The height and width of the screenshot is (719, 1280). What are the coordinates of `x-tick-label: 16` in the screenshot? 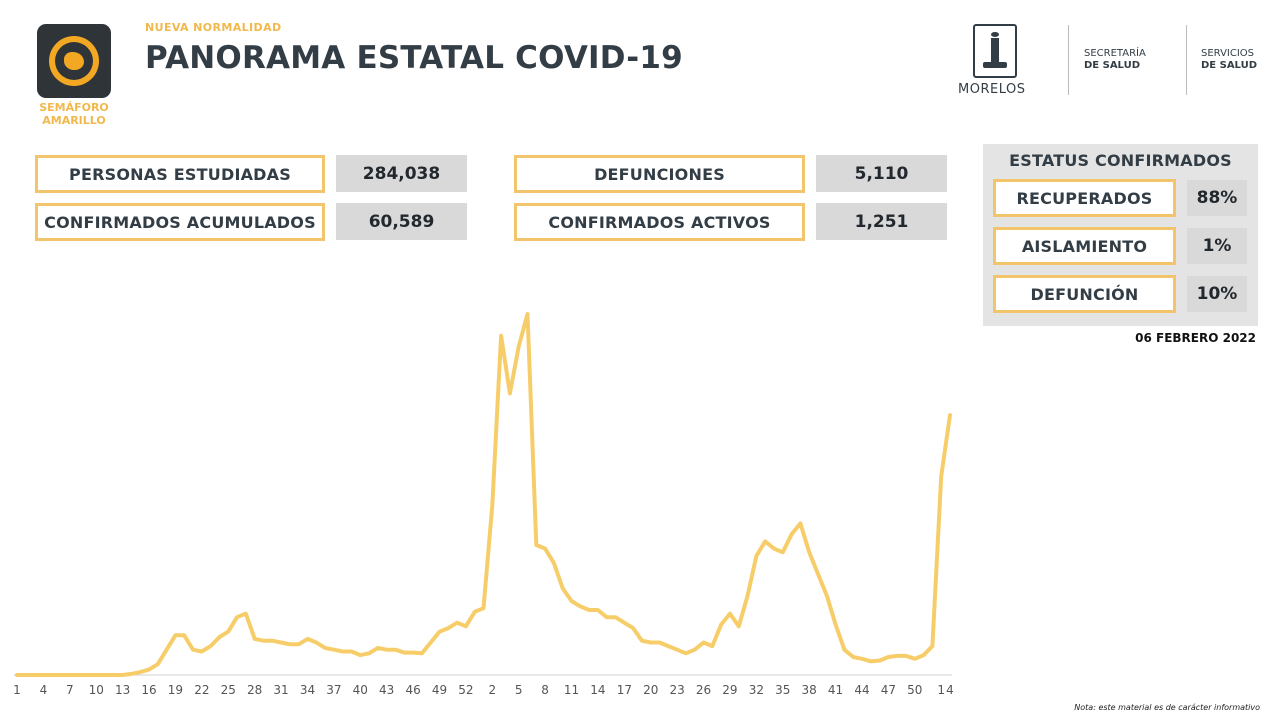 It's located at (148, 690).